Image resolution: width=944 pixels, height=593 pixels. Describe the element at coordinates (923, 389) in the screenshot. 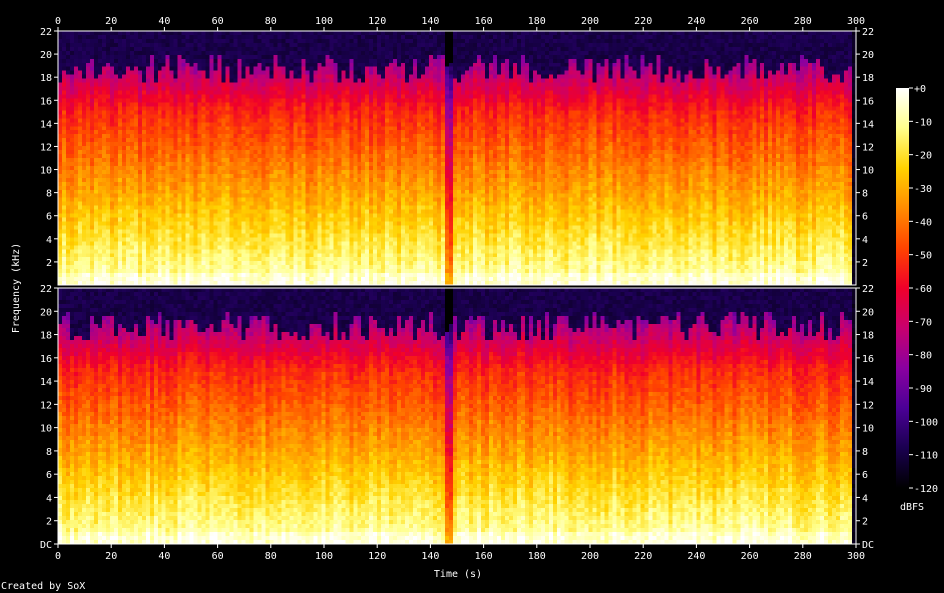

I see `colorbar-tick-label: -90` at that location.